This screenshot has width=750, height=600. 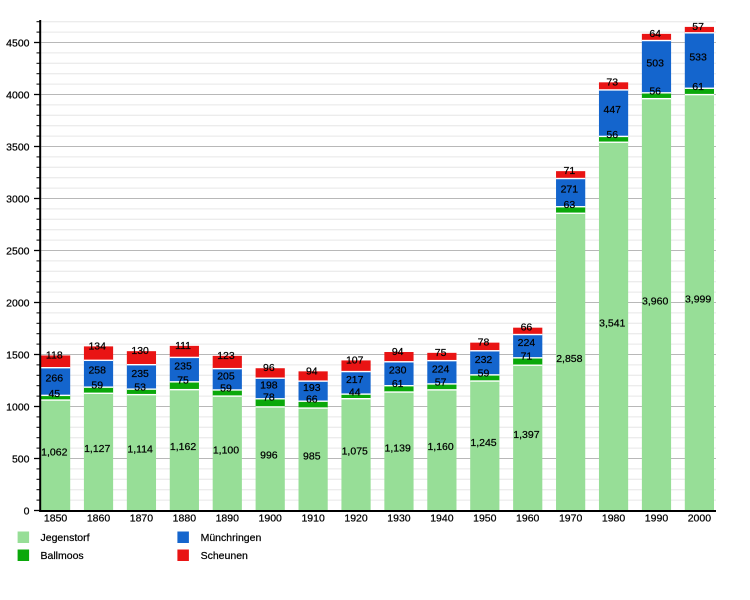 I want to click on svg-text: 2500, so click(x=18, y=251).